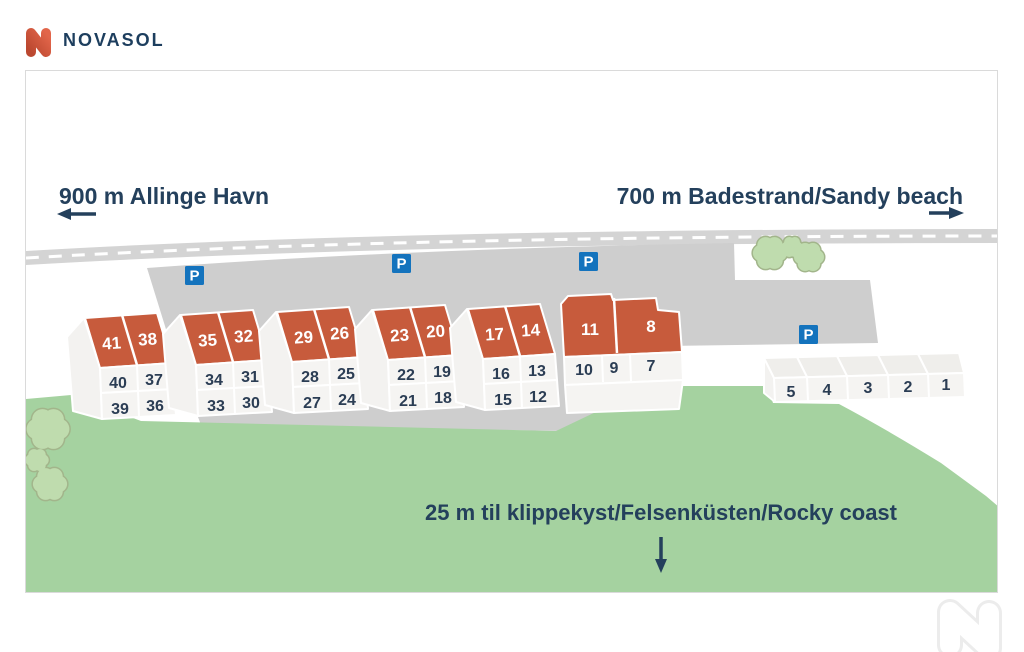 This screenshot has width=1024, height=652. I want to click on logo-n-glyph, so click(38, 42).